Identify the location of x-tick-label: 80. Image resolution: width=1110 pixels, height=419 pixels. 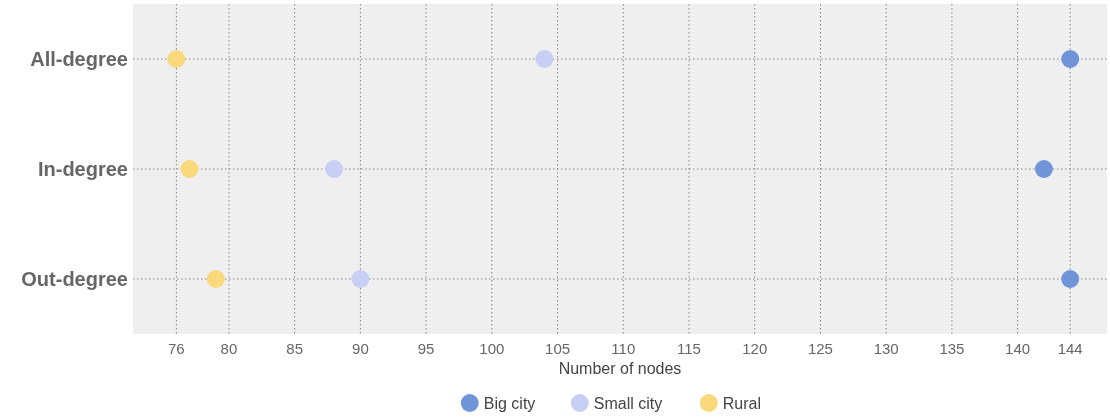
(229, 348).